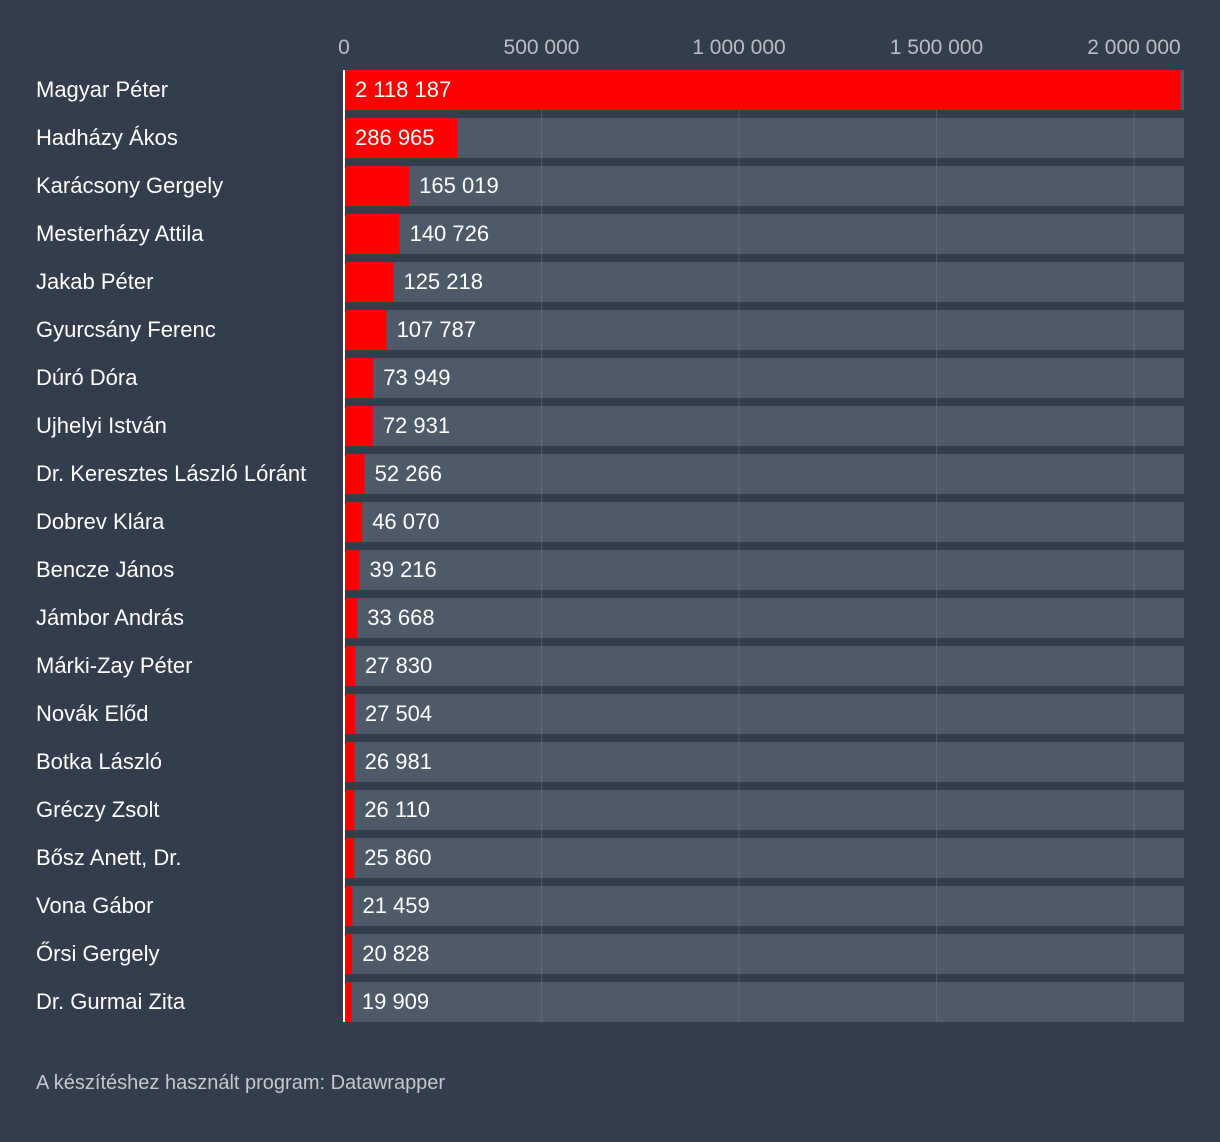  I want to click on x-tick-label: 1 500 000, so click(936, 47).